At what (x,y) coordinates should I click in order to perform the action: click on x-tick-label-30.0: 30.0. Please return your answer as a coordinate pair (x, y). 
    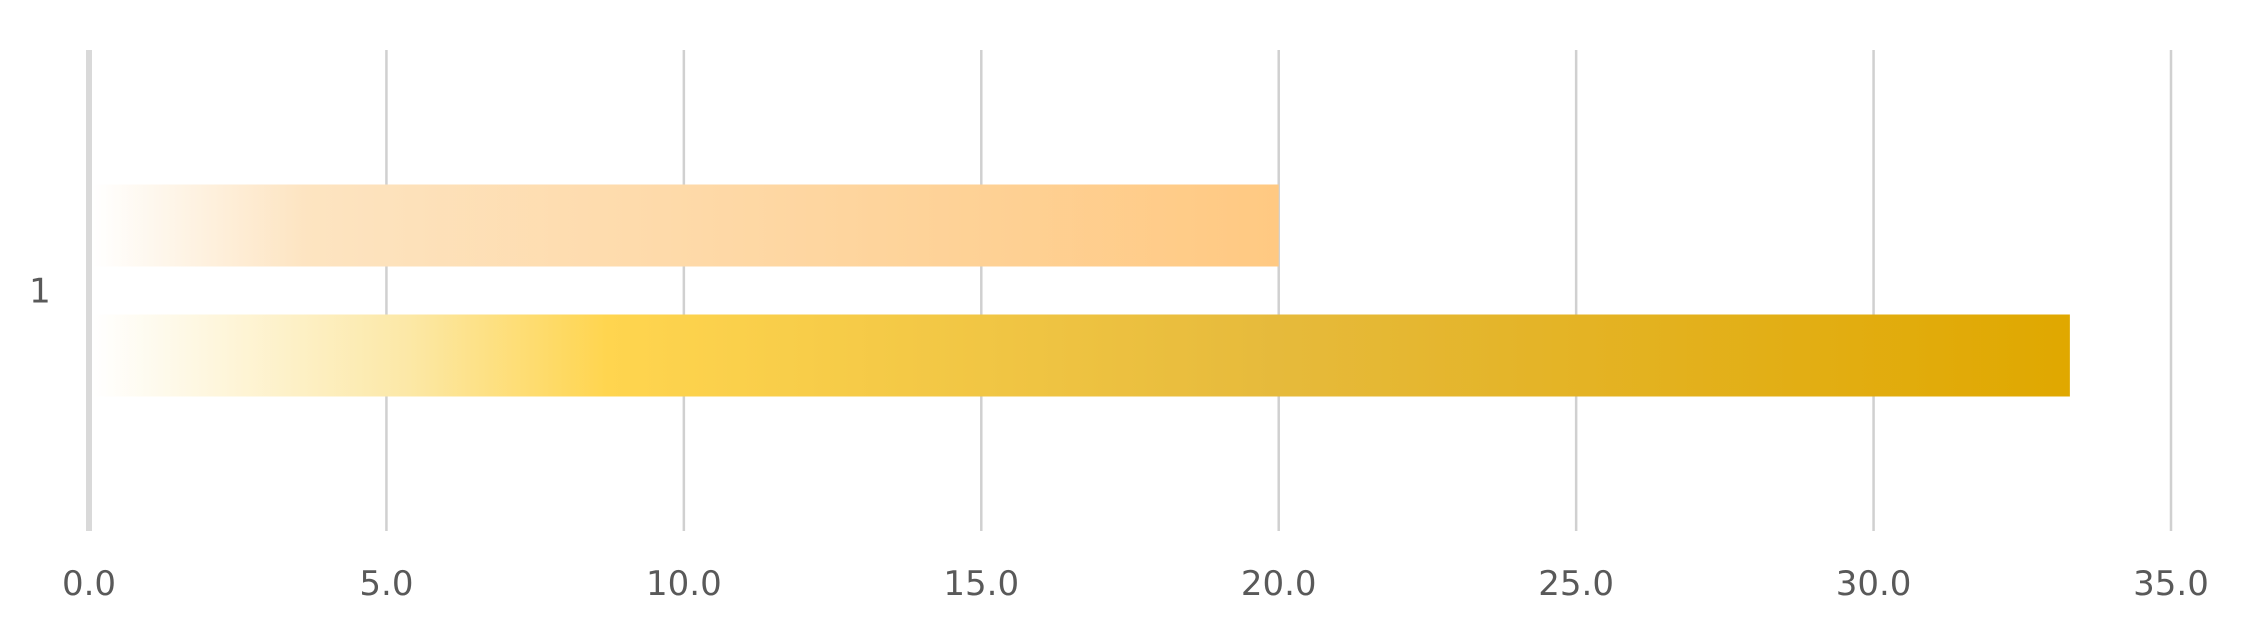
    Looking at the image, I should click on (1874, 584).